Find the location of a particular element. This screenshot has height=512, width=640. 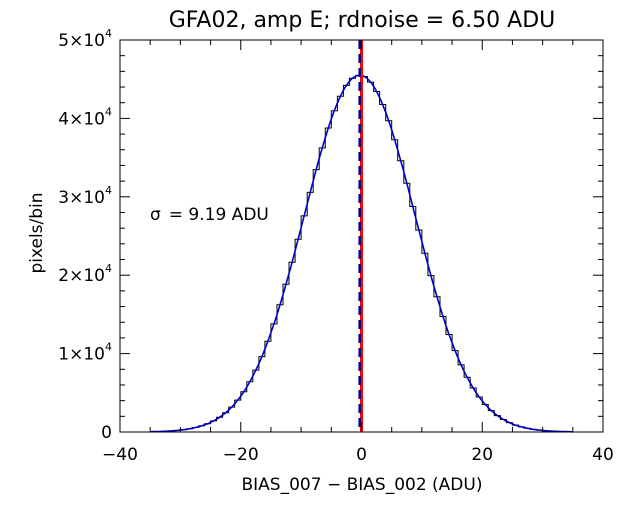

y-tick-label: 4×10⁴ is located at coordinates (85, 117).